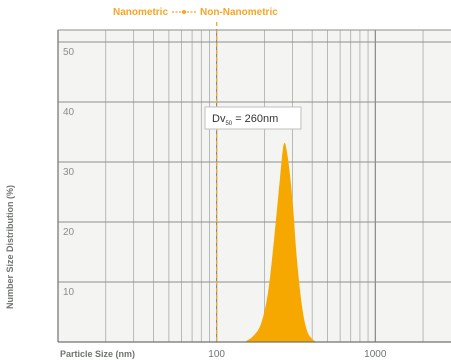  Describe the element at coordinates (228, 124) in the screenshot. I see `annotation-subscript: 50` at that location.